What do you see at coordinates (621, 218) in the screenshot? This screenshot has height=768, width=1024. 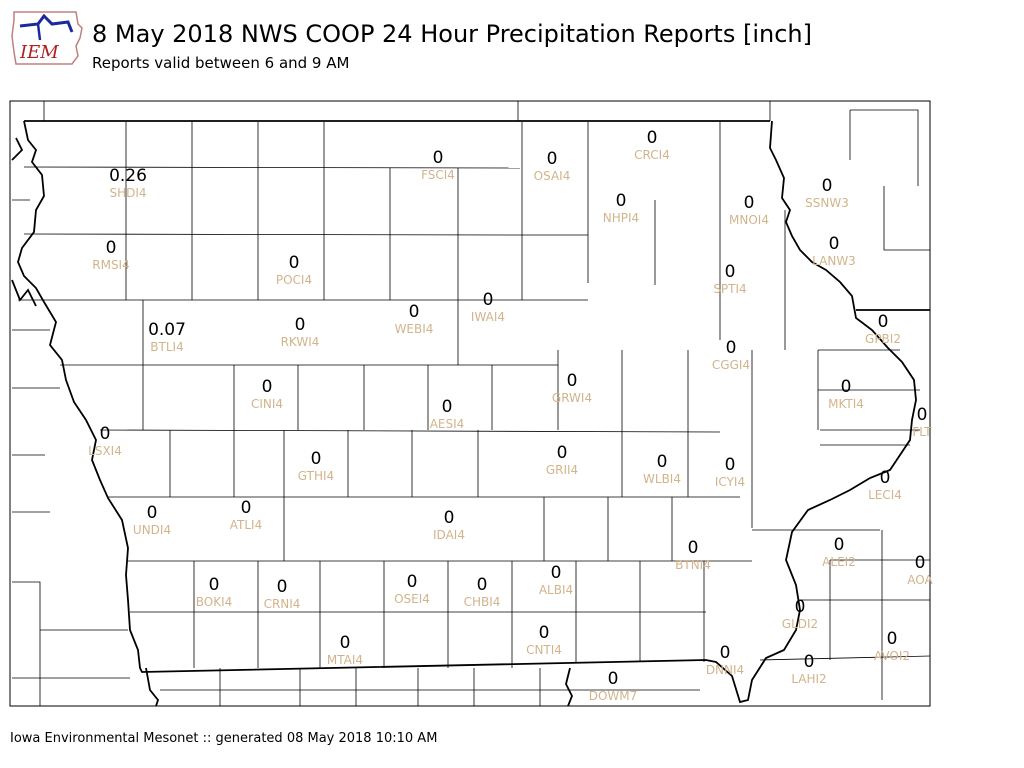 I see `station-id: NHPI4` at bounding box center [621, 218].